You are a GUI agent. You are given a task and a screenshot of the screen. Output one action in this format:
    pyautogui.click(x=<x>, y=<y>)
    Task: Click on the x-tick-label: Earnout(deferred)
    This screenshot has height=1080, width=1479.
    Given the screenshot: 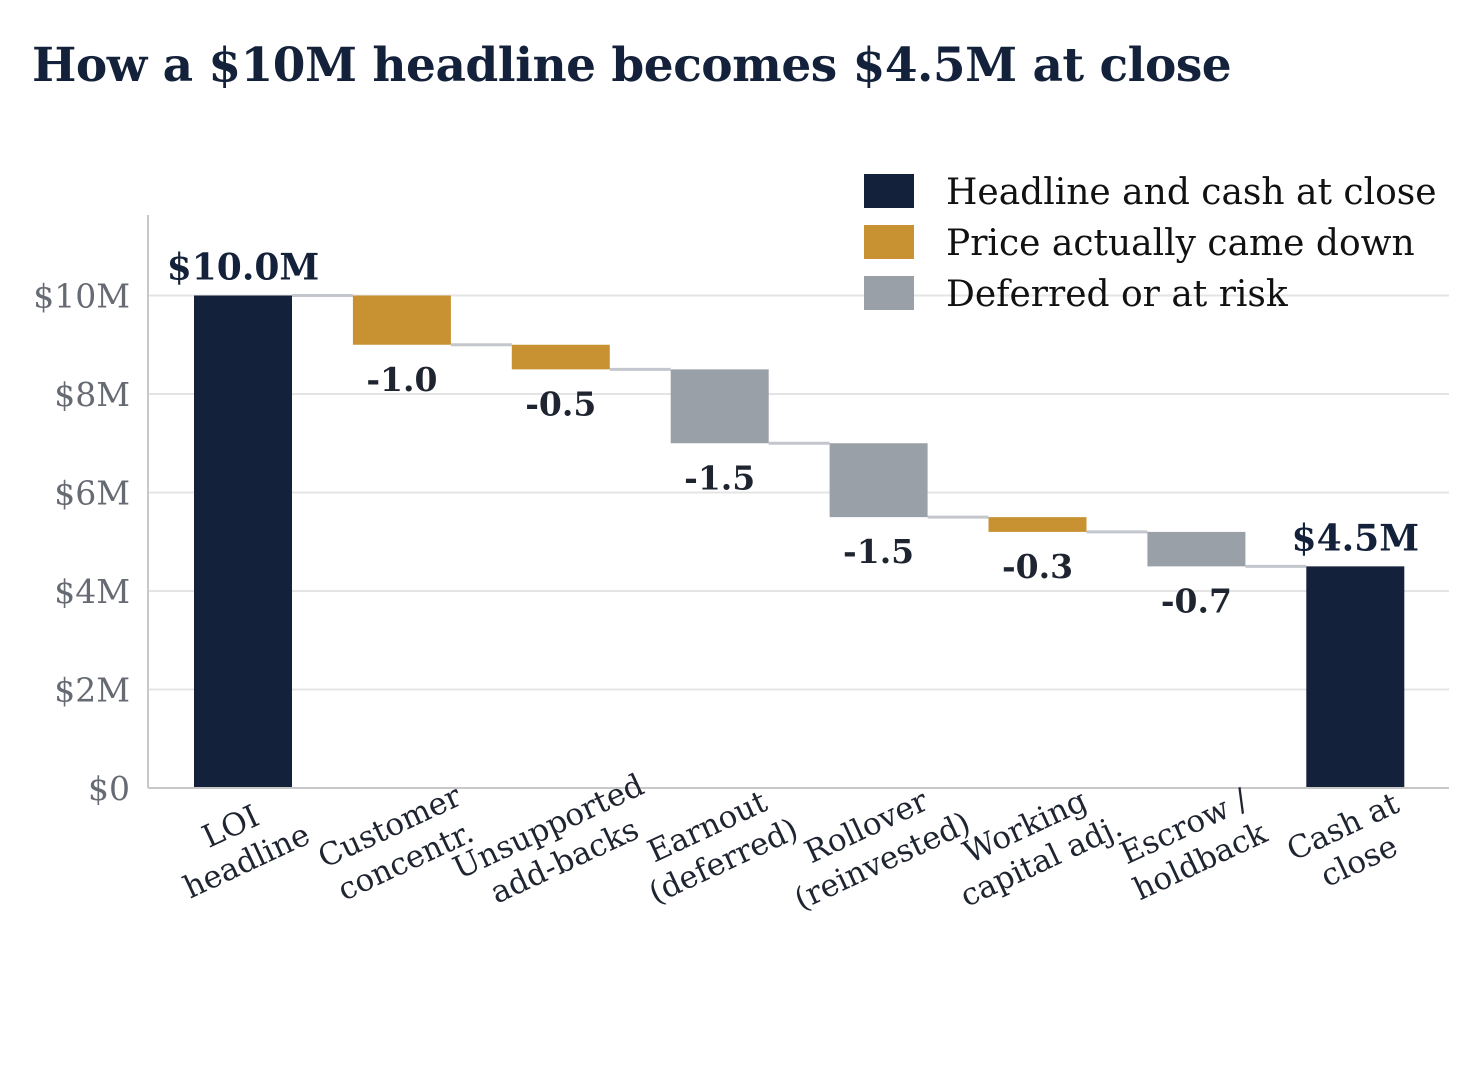 What is the action you would take?
    pyautogui.click(x=715, y=844)
    